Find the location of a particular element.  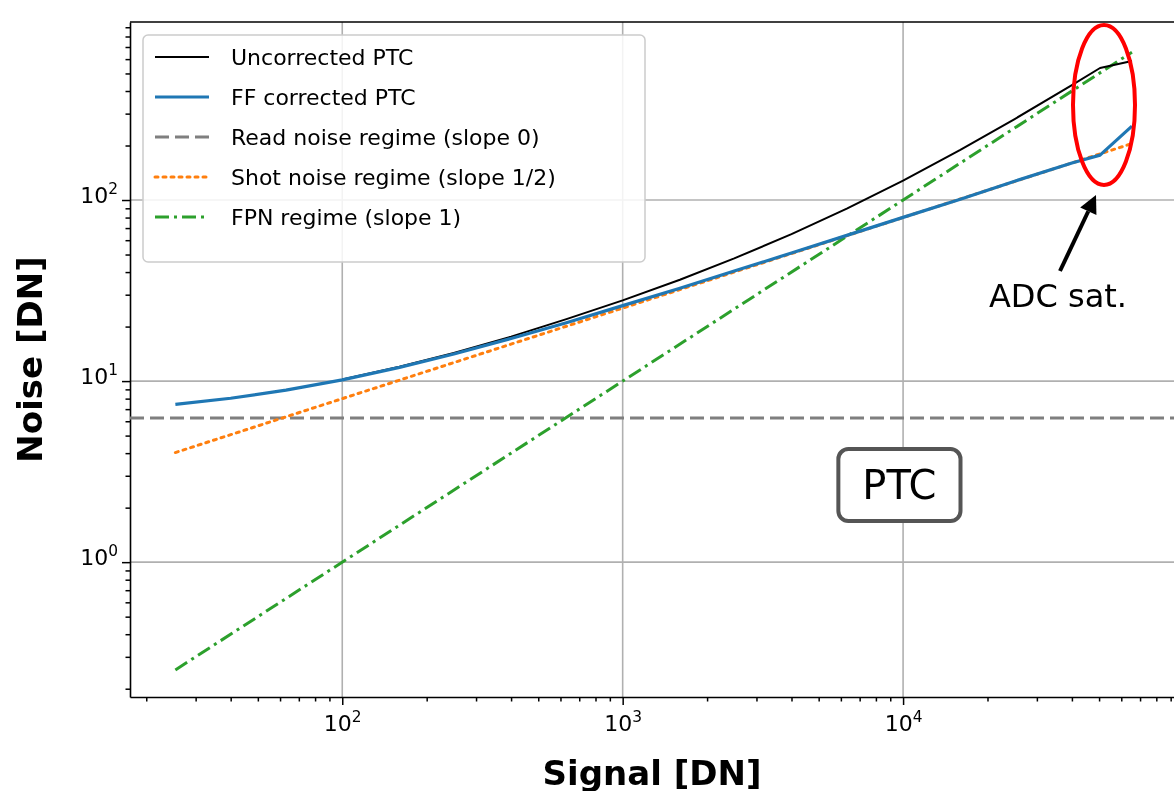

annotation: ADC sat. is located at coordinates (1058, 296).